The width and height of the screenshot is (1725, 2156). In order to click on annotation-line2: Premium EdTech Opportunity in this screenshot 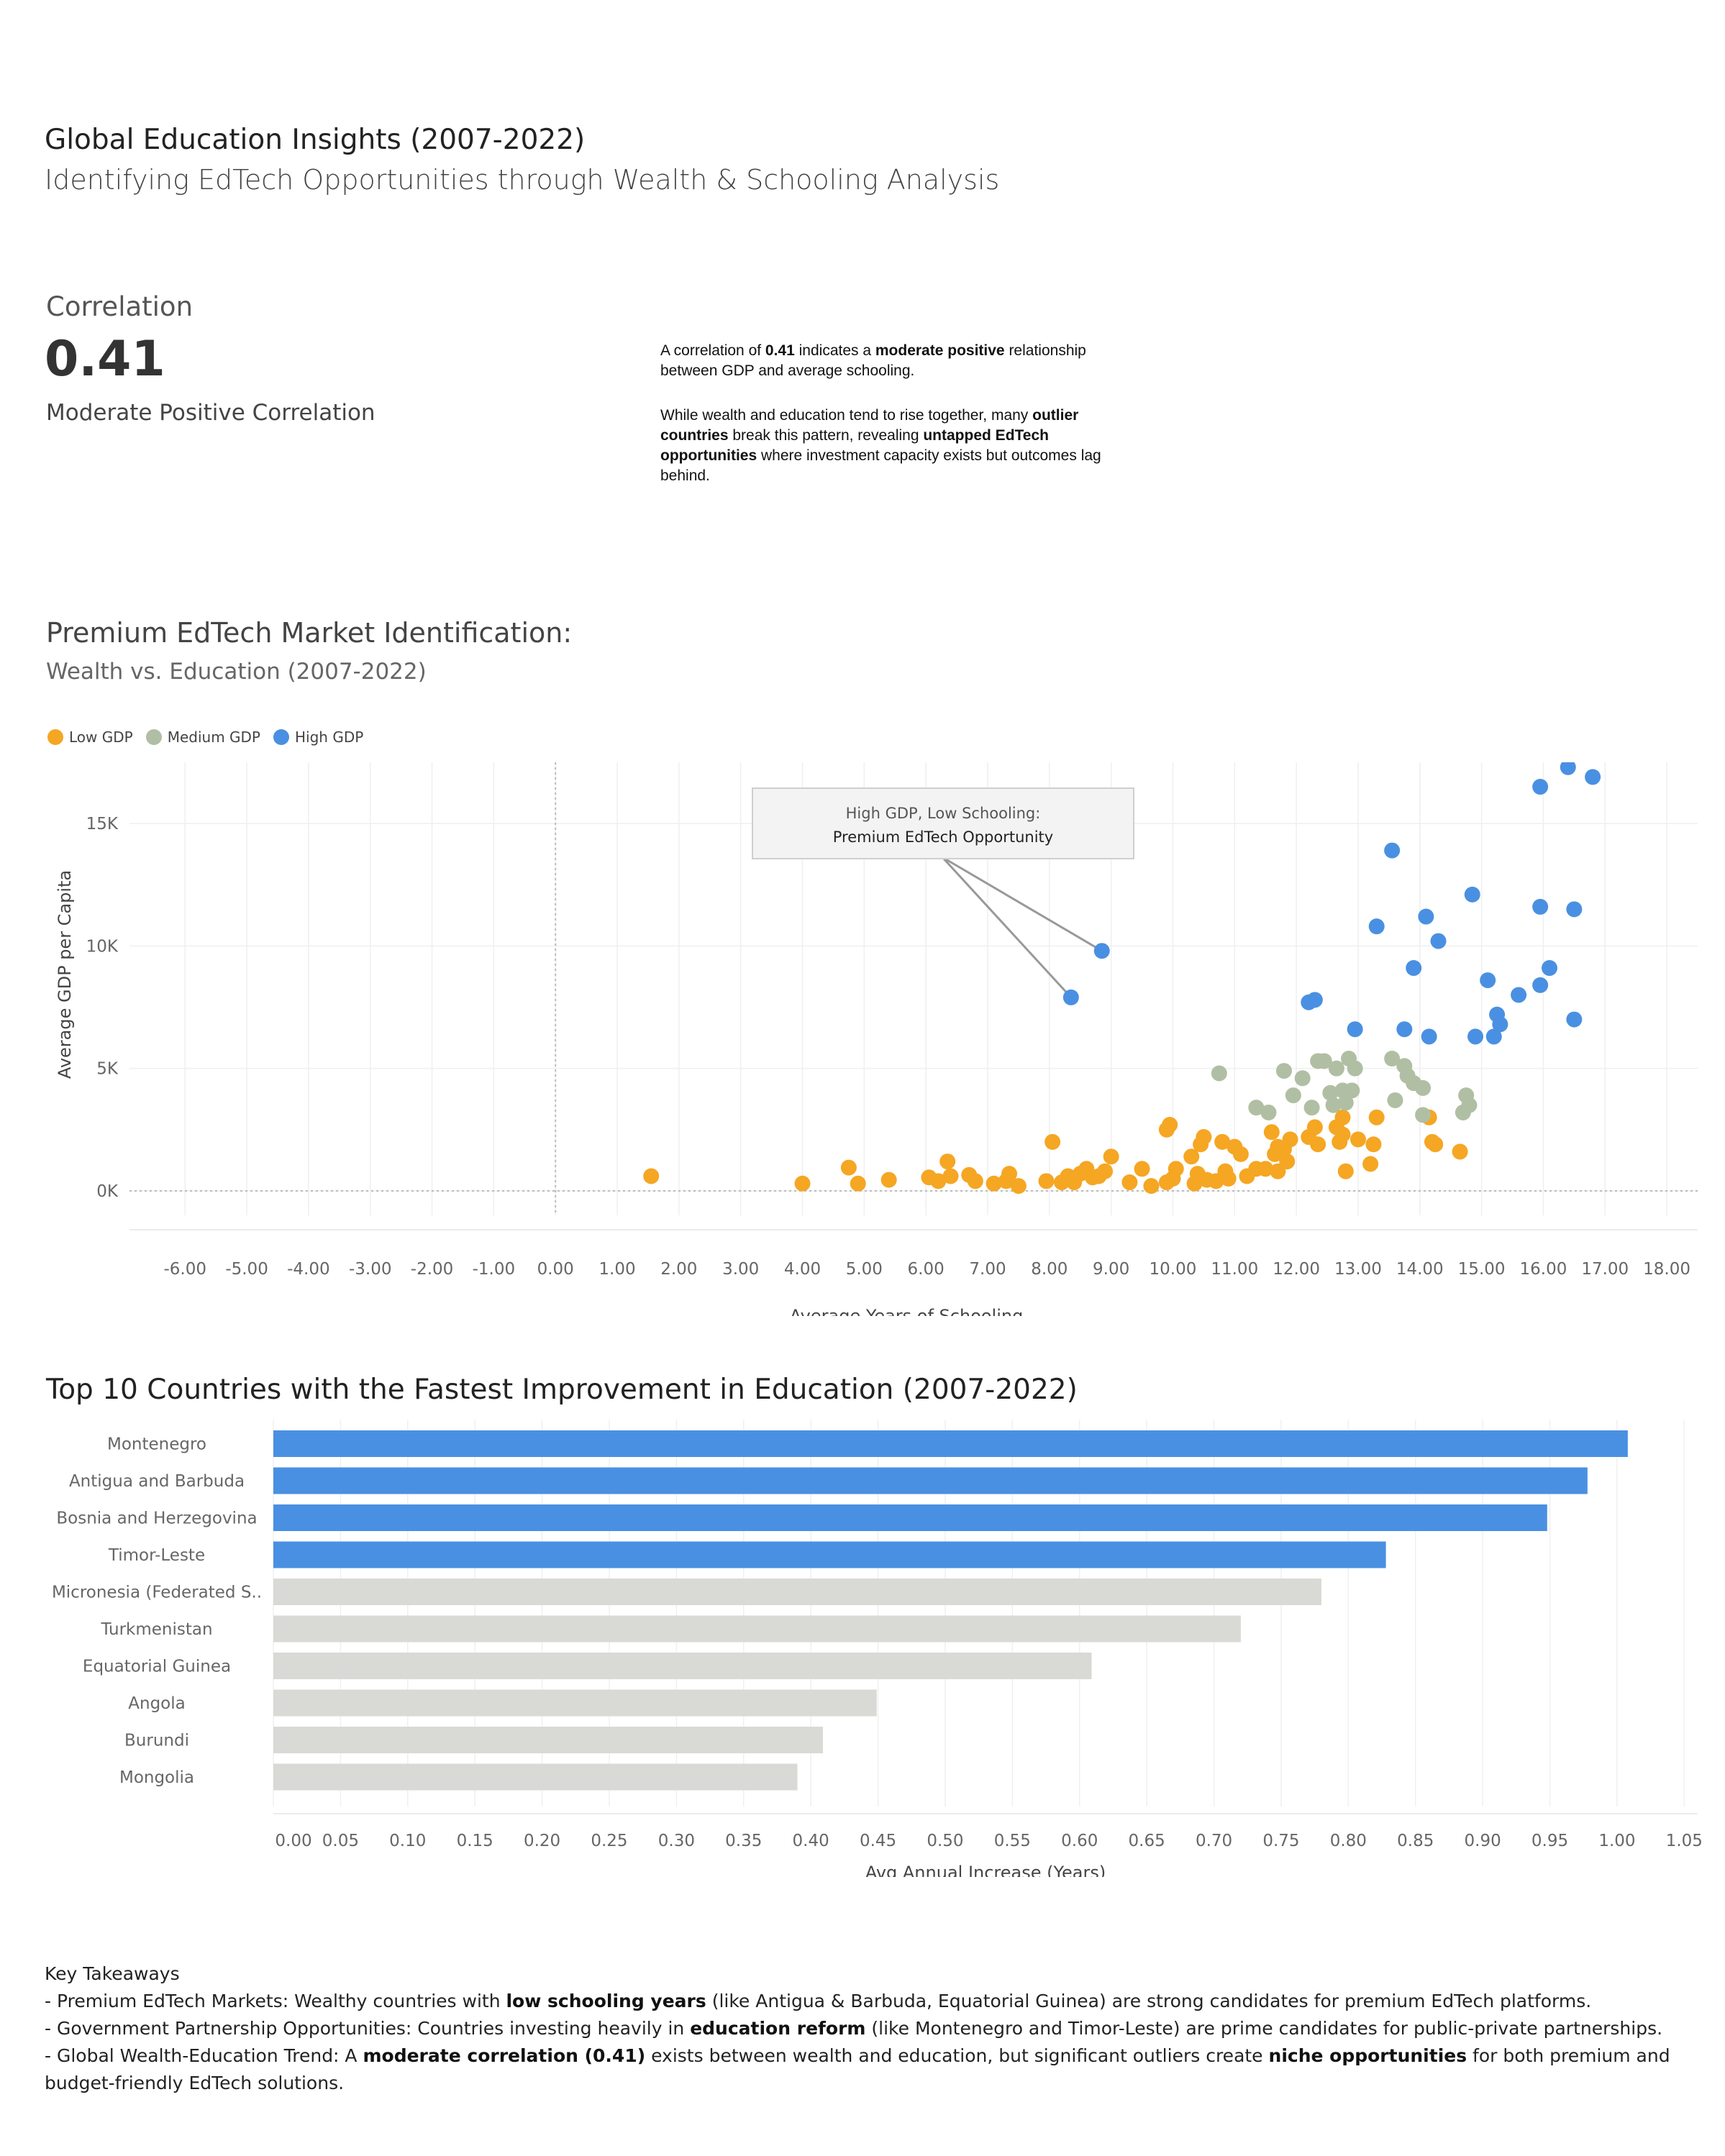, I will do `click(943, 837)`.